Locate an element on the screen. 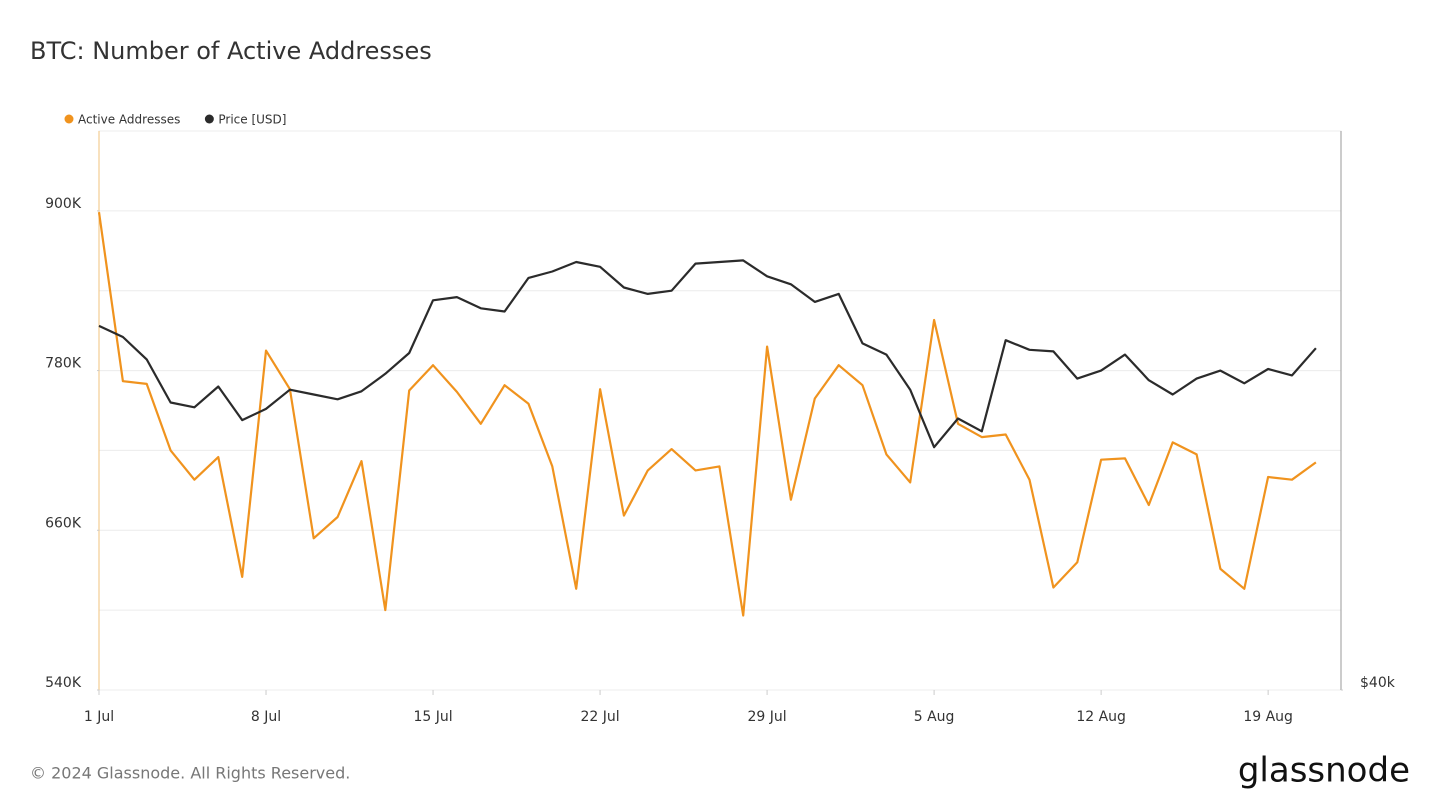 The width and height of the screenshot is (1440, 810). logo: glassnode is located at coordinates (1324, 771).